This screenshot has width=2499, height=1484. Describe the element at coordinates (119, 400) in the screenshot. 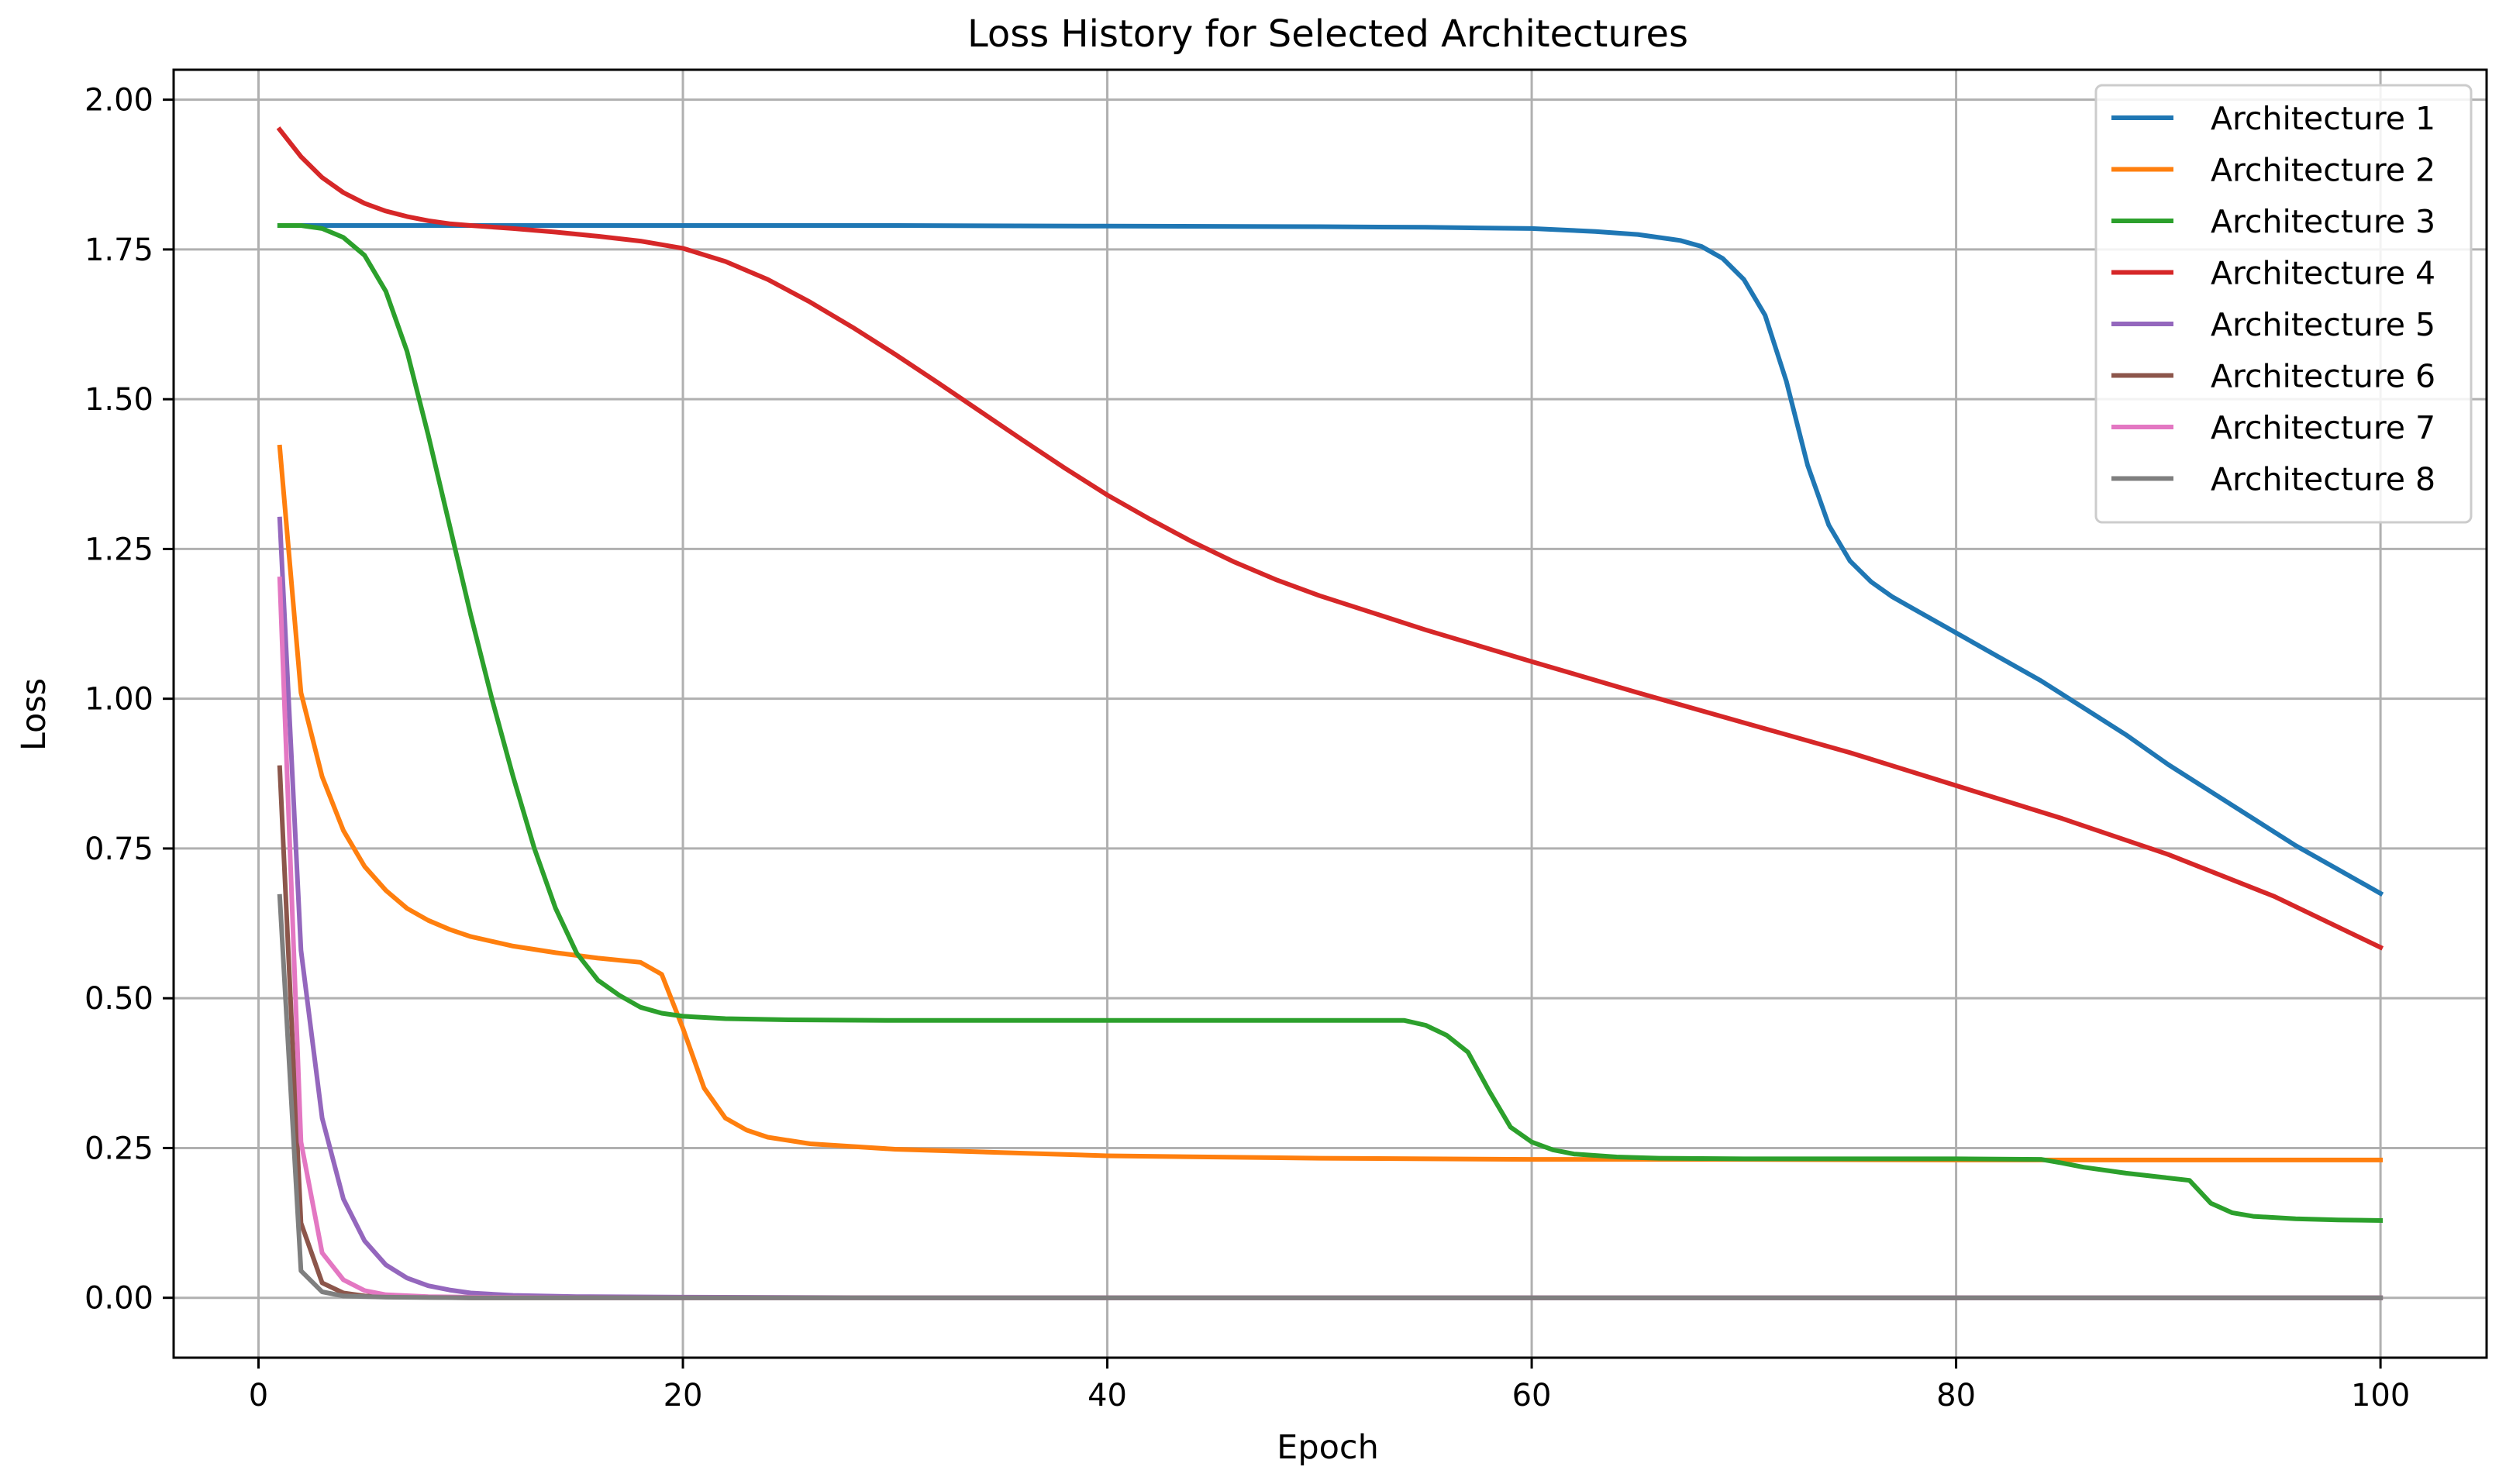

I see `y-tick-label: 1.50` at that location.